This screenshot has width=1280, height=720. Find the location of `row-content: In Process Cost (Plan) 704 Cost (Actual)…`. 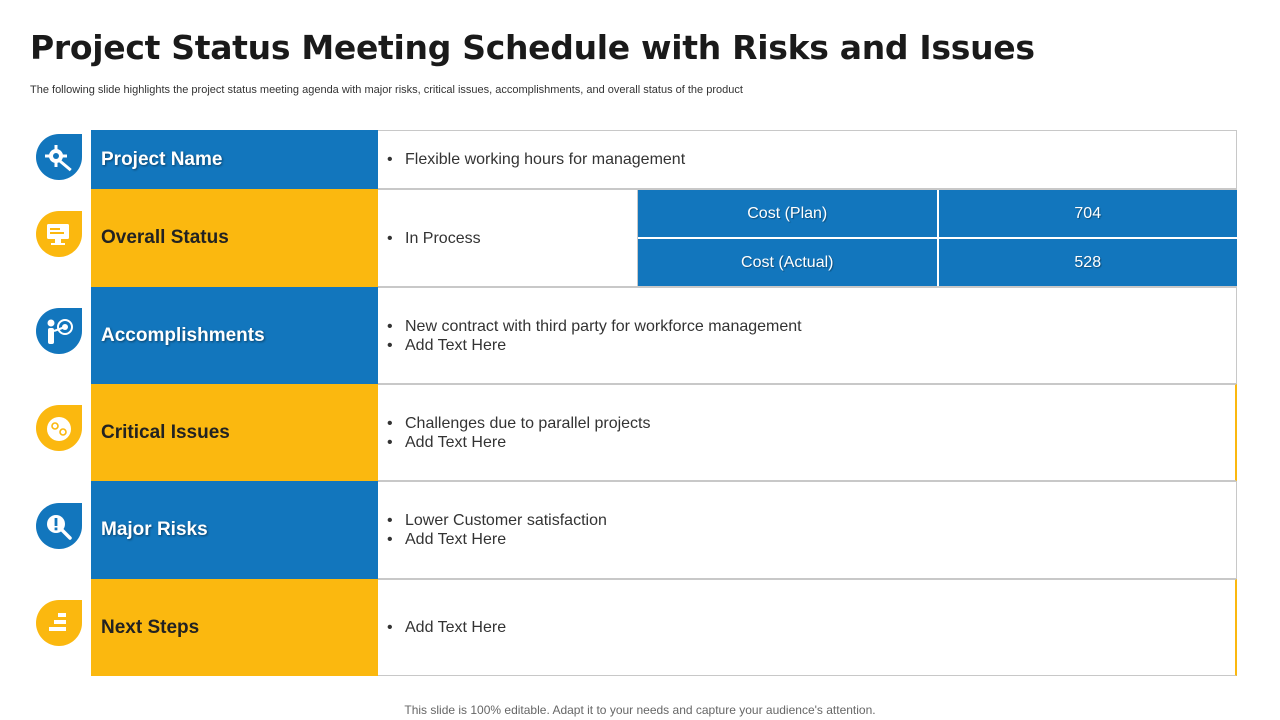

row-content: In Process Cost (Plan) 704 Cost (Actual)… is located at coordinates (807, 238).